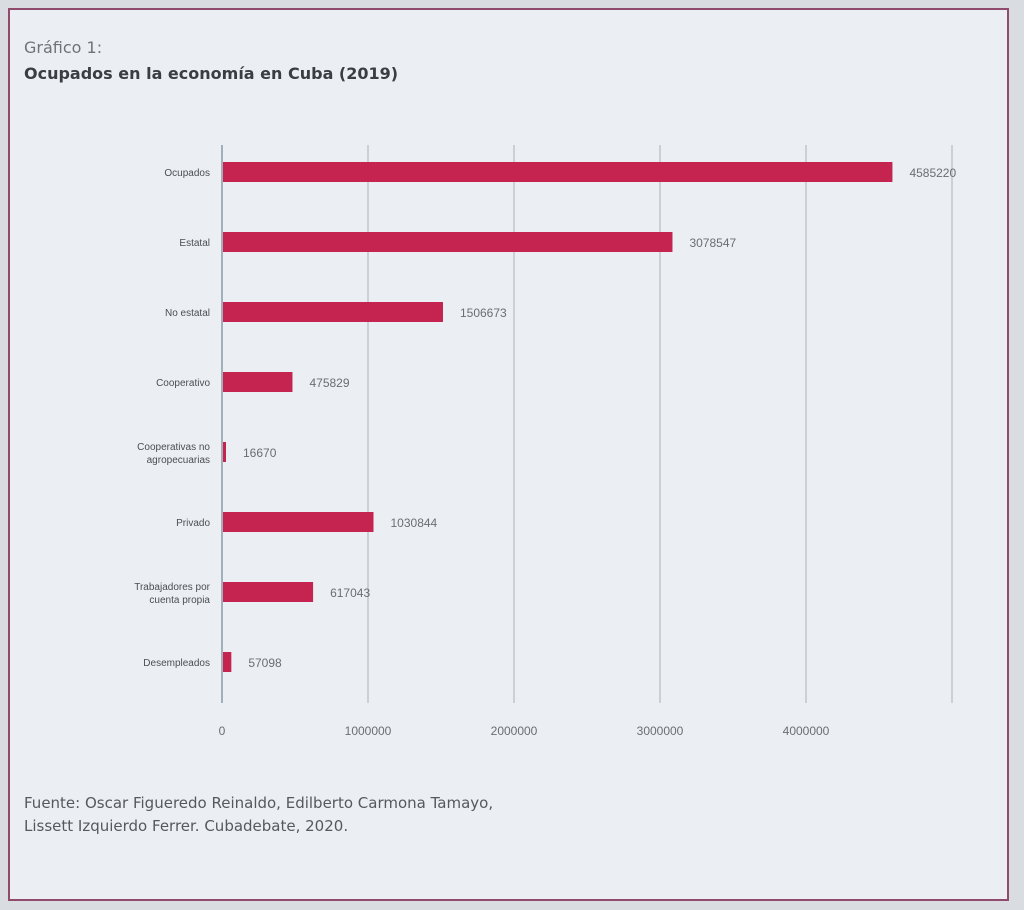 This screenshot has width=1024, height=910. Describe the element at coordinates (222, 731) in the screenshot. I see `x-tick-label: 0` at that location.